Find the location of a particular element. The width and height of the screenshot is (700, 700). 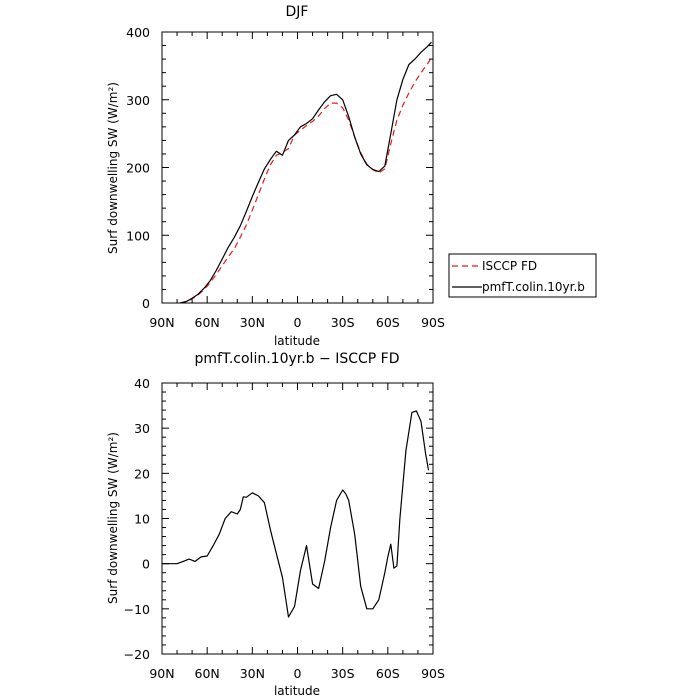

top-panel-title: DJF is located at coordinates (297, 12).